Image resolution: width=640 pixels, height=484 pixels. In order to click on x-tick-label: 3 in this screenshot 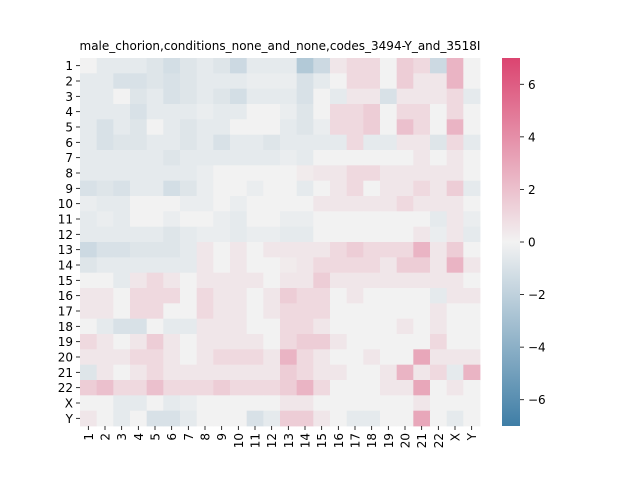, I will do `click(122, 437)`.